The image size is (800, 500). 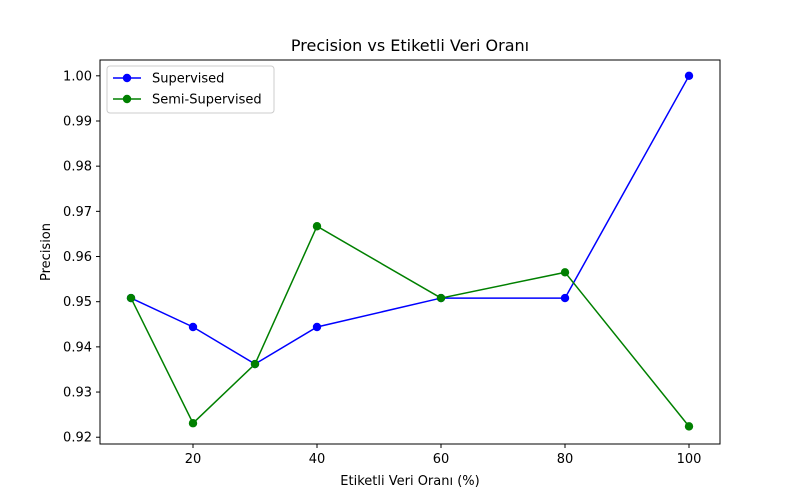 I want to click on y-axis: 0.92 0.93 0.94 0.95 0.96 0.97 0.98 0.99 1.00, so click(x=81, y=257).